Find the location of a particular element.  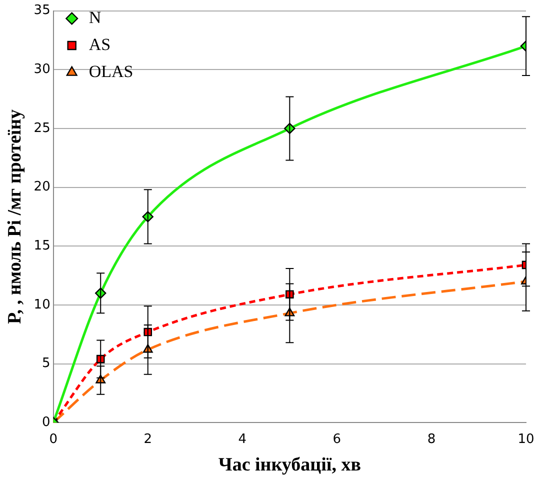

x-tick-label: 8 is located at coordinates (431, 439).